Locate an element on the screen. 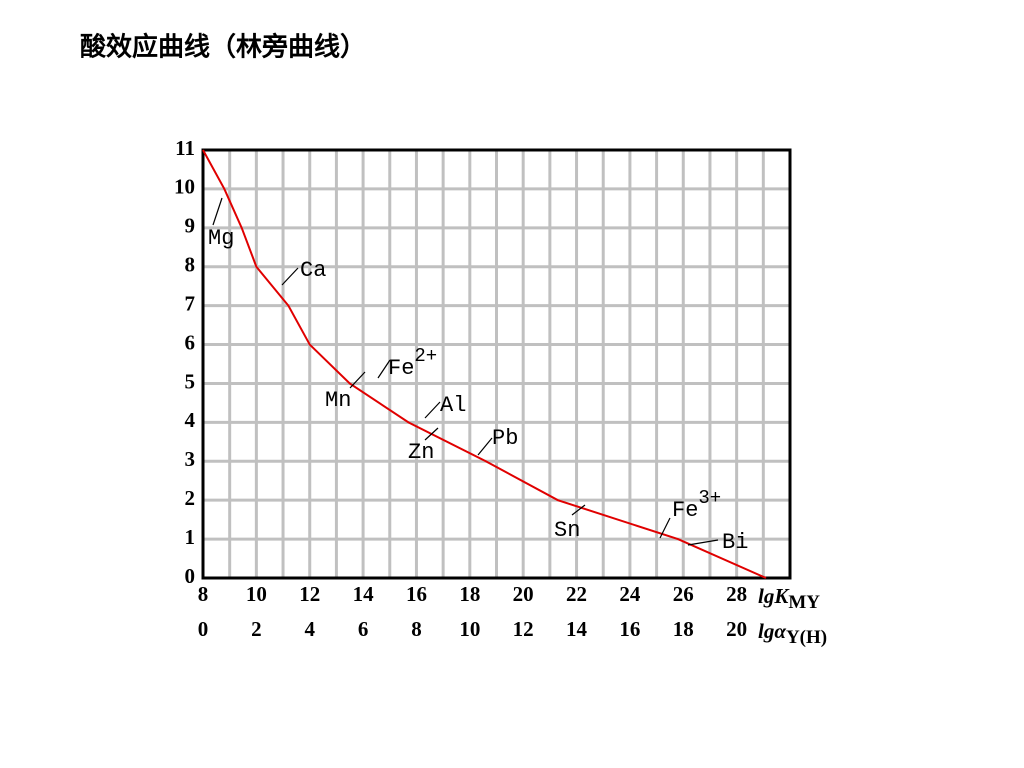  x-tick-label: 12 is located at coordinates (309, 594).